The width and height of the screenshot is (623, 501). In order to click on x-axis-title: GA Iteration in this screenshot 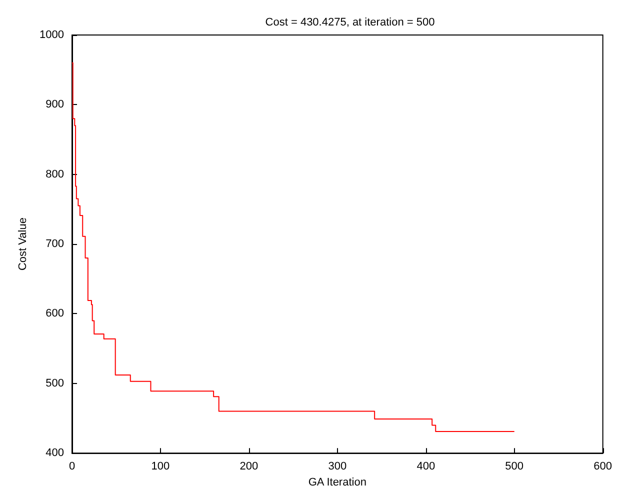, I will do `click(337, 482)`.